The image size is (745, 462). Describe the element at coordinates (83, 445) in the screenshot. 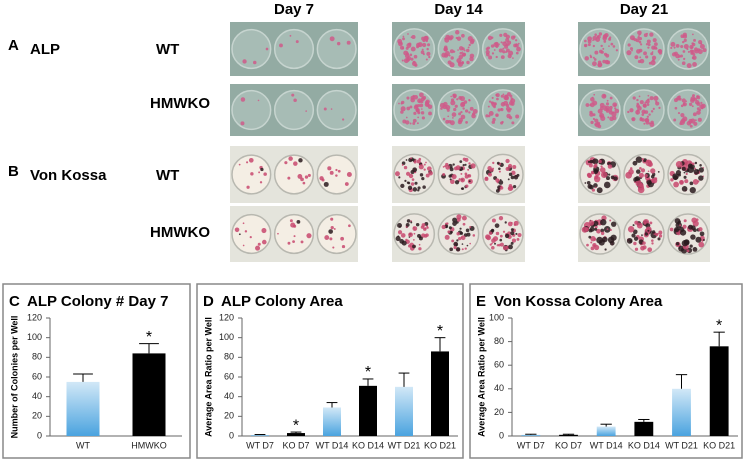

I see `x-tick-label: WT` at that location.